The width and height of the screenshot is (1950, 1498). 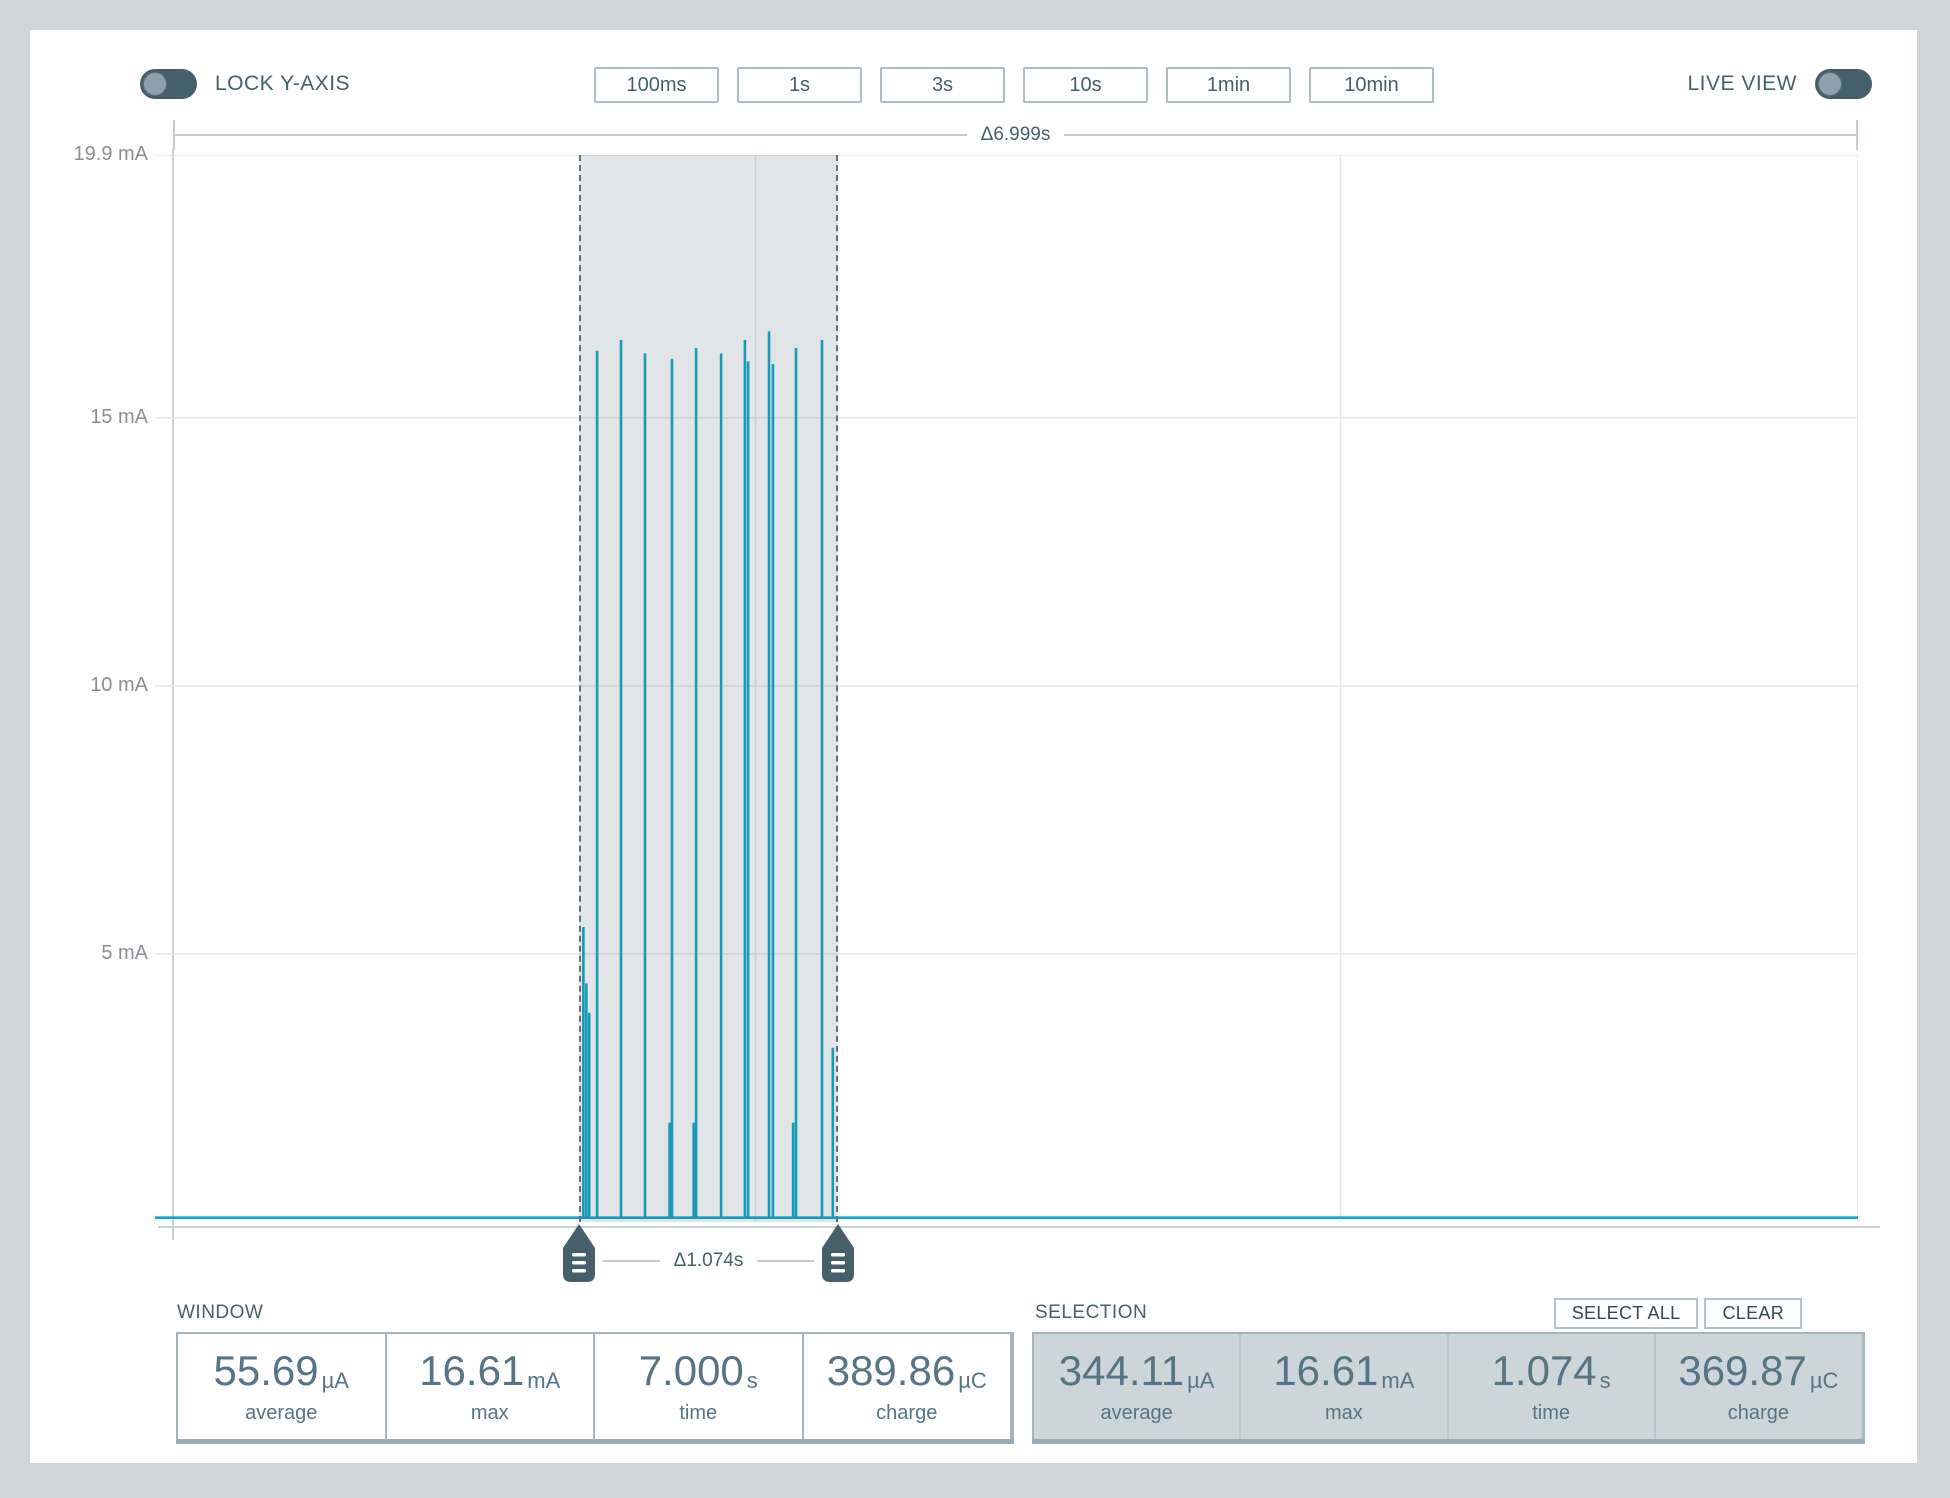 I want to click on window-stat-value: 389.86, so click(x=891, y=1370).